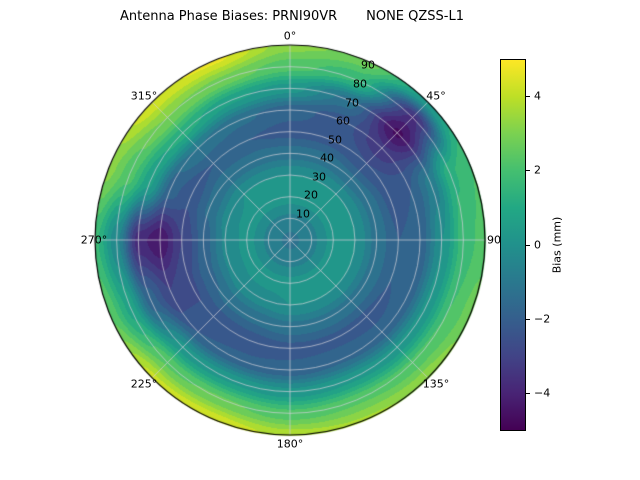 The height and width of the screenshot is (480, 640). Describe the element at coordinates (290, 444) in the screenshot. I see `theta-label-180: 180°` at that location.